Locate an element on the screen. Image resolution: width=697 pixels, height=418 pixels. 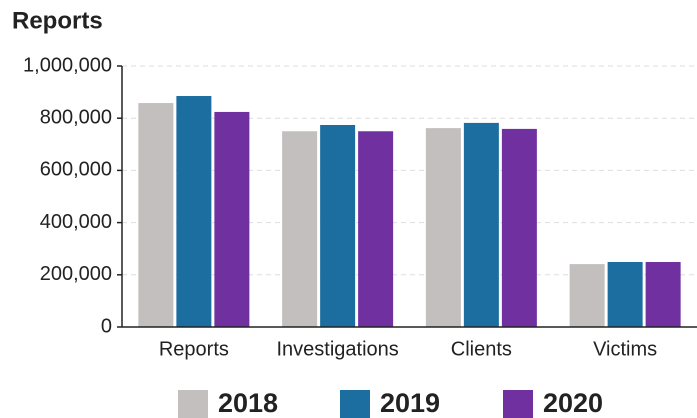
y-tick-label: 800,000 is located at coordinates (76, 117).